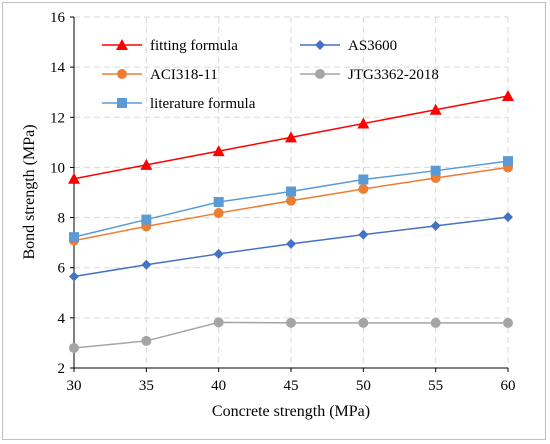 The height and width of the screenshot is (444, 550). Describe the element at coordinates (146, 386) in the screenshot. I see `x-tick-label: 35` at that location.